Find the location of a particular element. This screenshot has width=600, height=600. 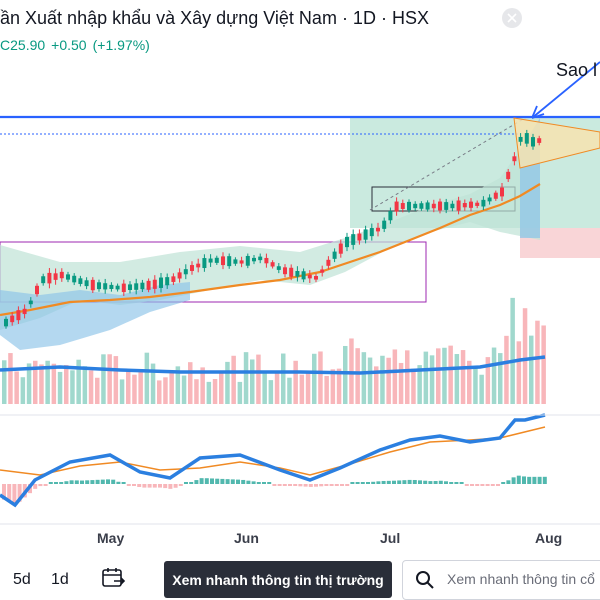

calendar-range-icon is located at coordinates (113, 578).